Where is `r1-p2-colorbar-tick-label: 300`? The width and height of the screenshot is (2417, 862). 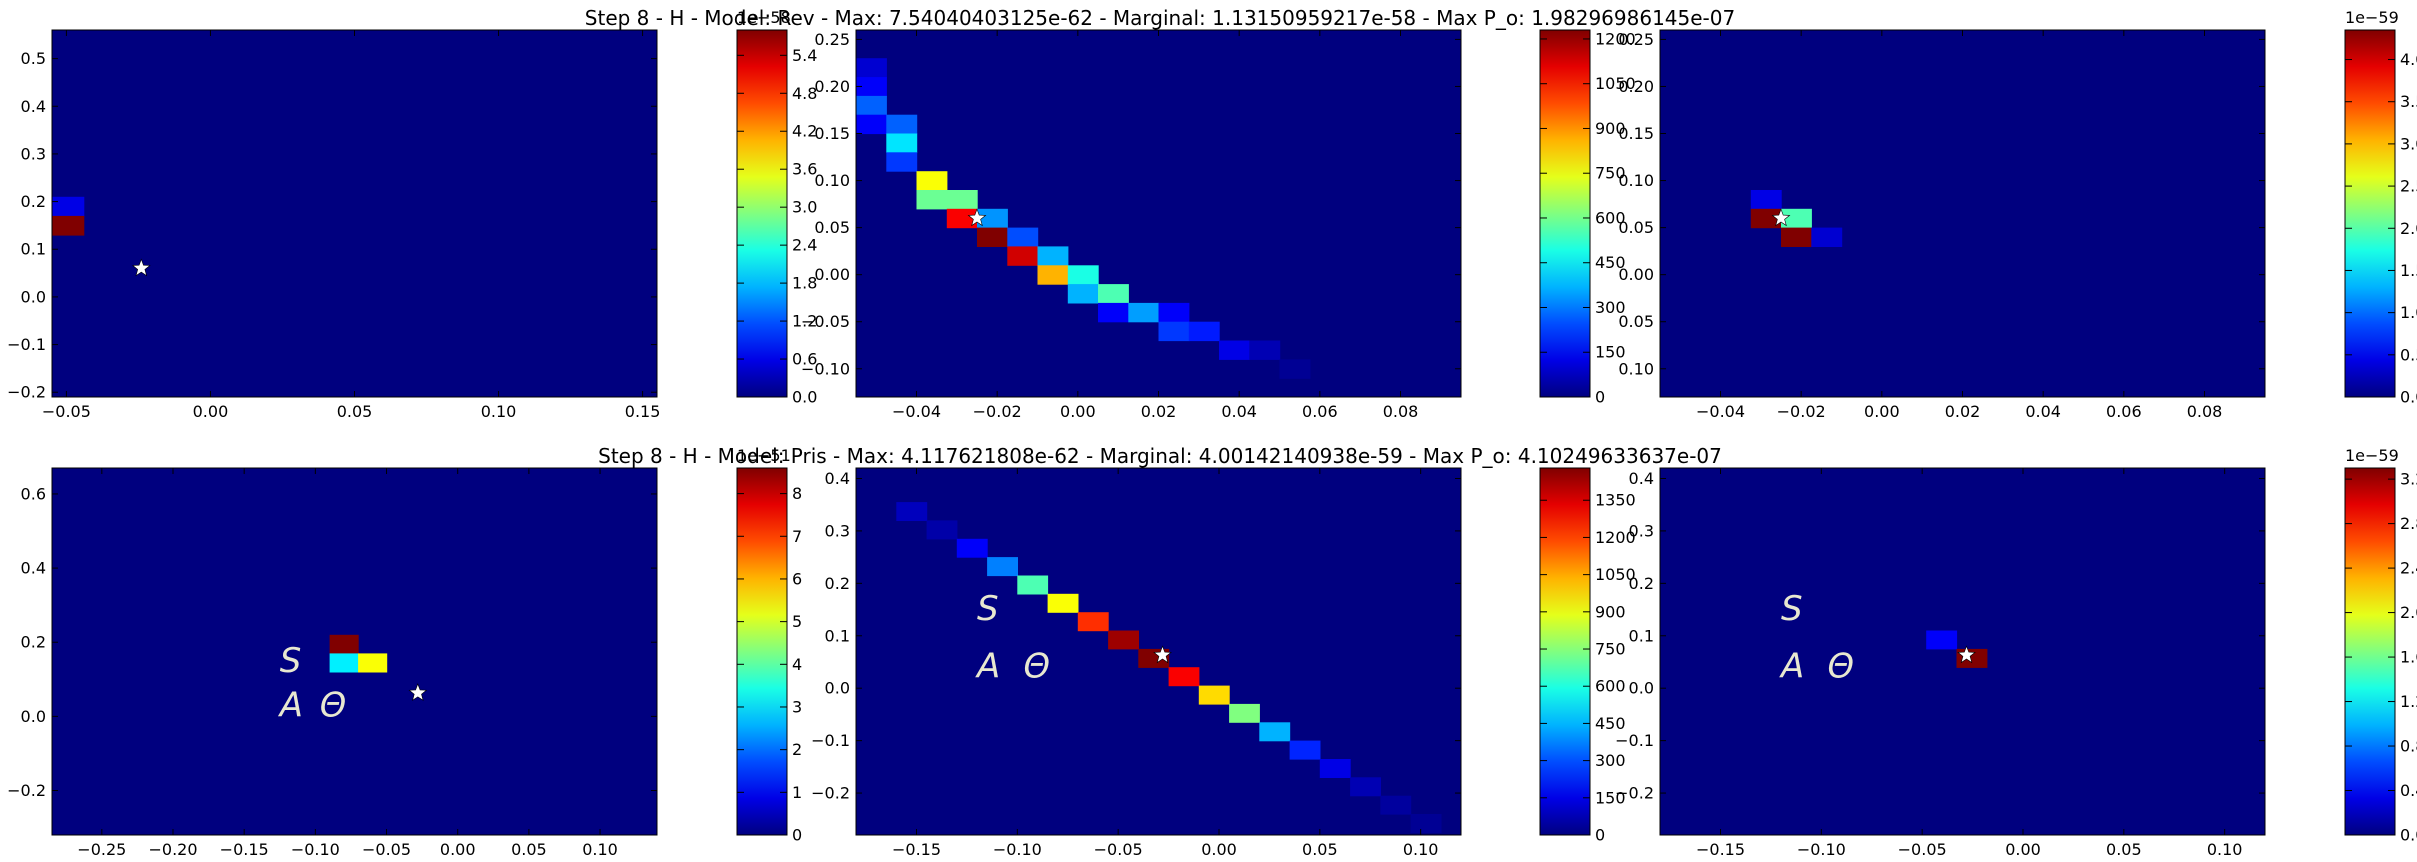 r1-p2-colorbar-tick-label: 300 is located at coordinates (1610, 307).